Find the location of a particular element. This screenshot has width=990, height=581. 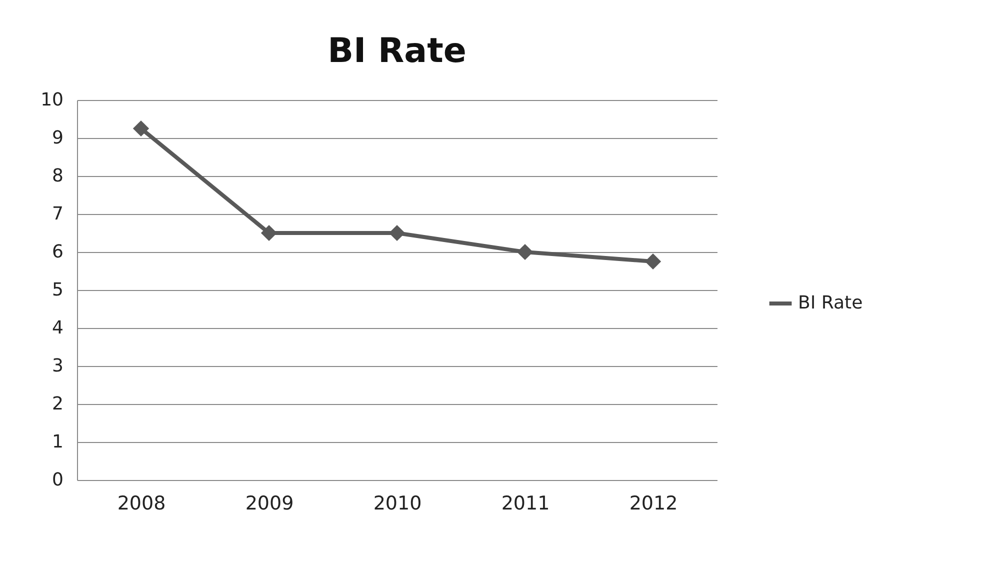

x-tick-label: 2011 is located at coordinates (525, 503).